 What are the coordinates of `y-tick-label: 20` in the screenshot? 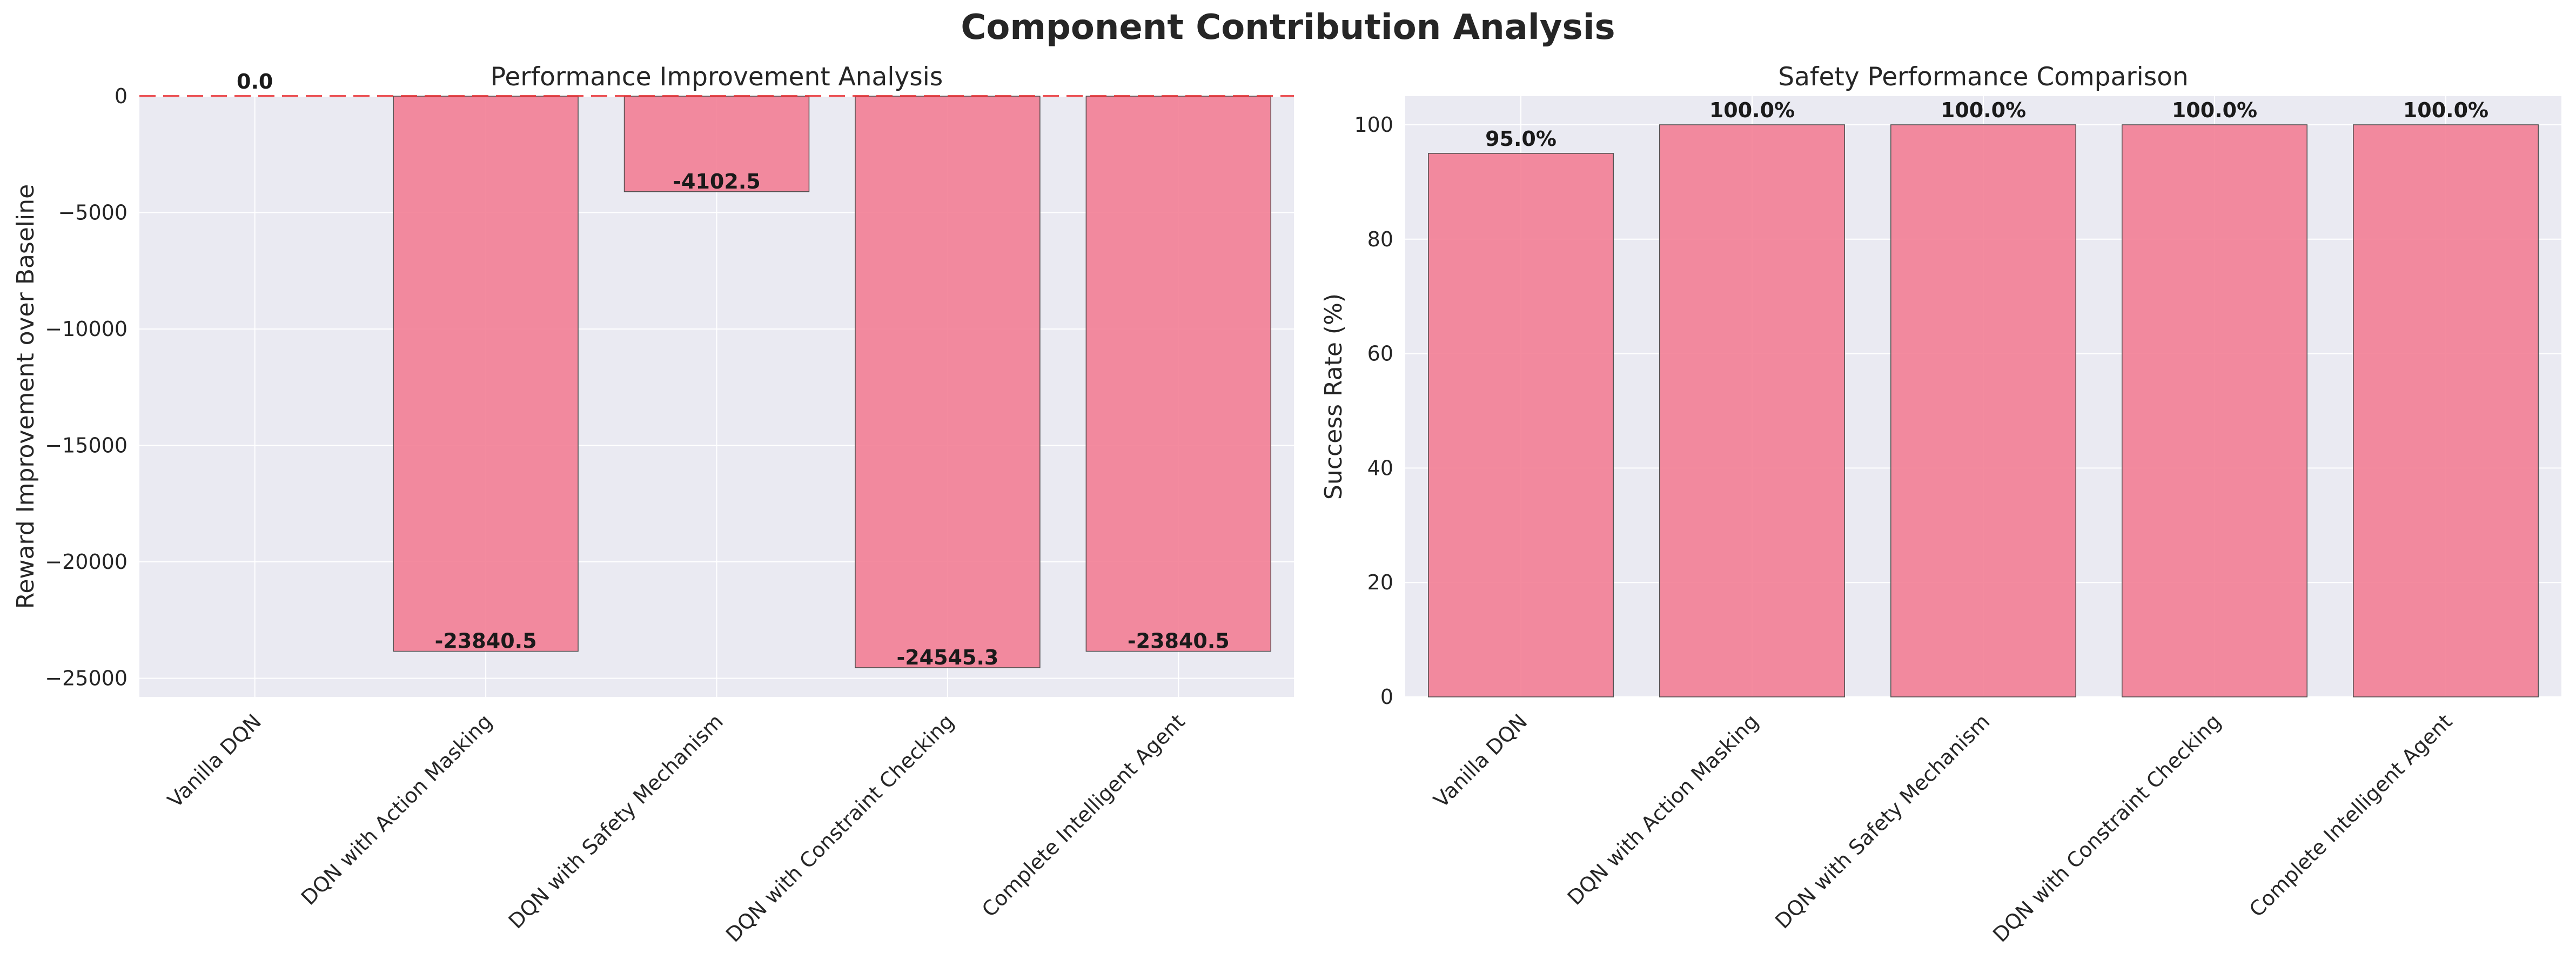 It's located at (1380, 582).